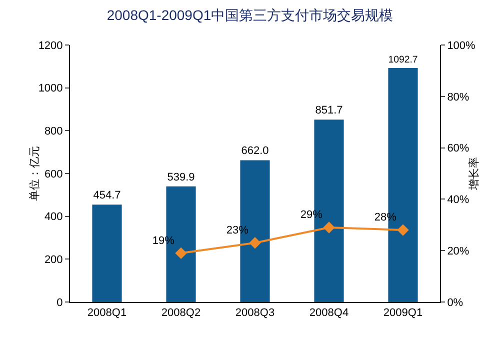 The height and width of the screenshot is (347, 500). I want to click on y2-tick-label: 60%, so click(458, 148).